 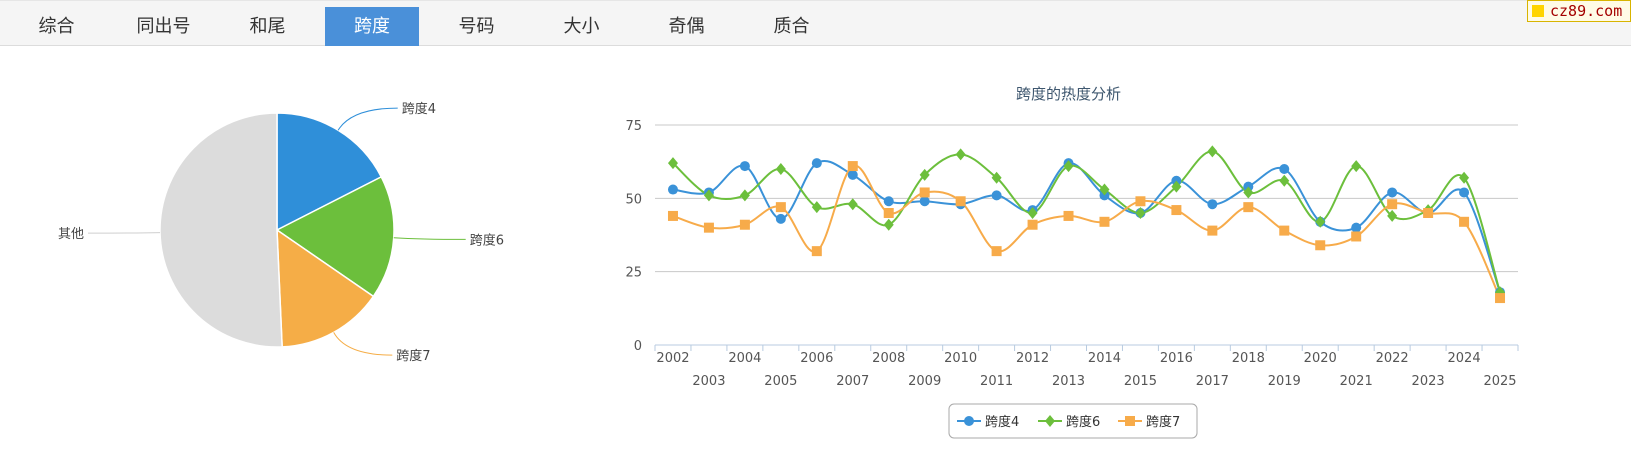 I want to click on tab-same-numbers: 同出号, so click(x=163, y=26).